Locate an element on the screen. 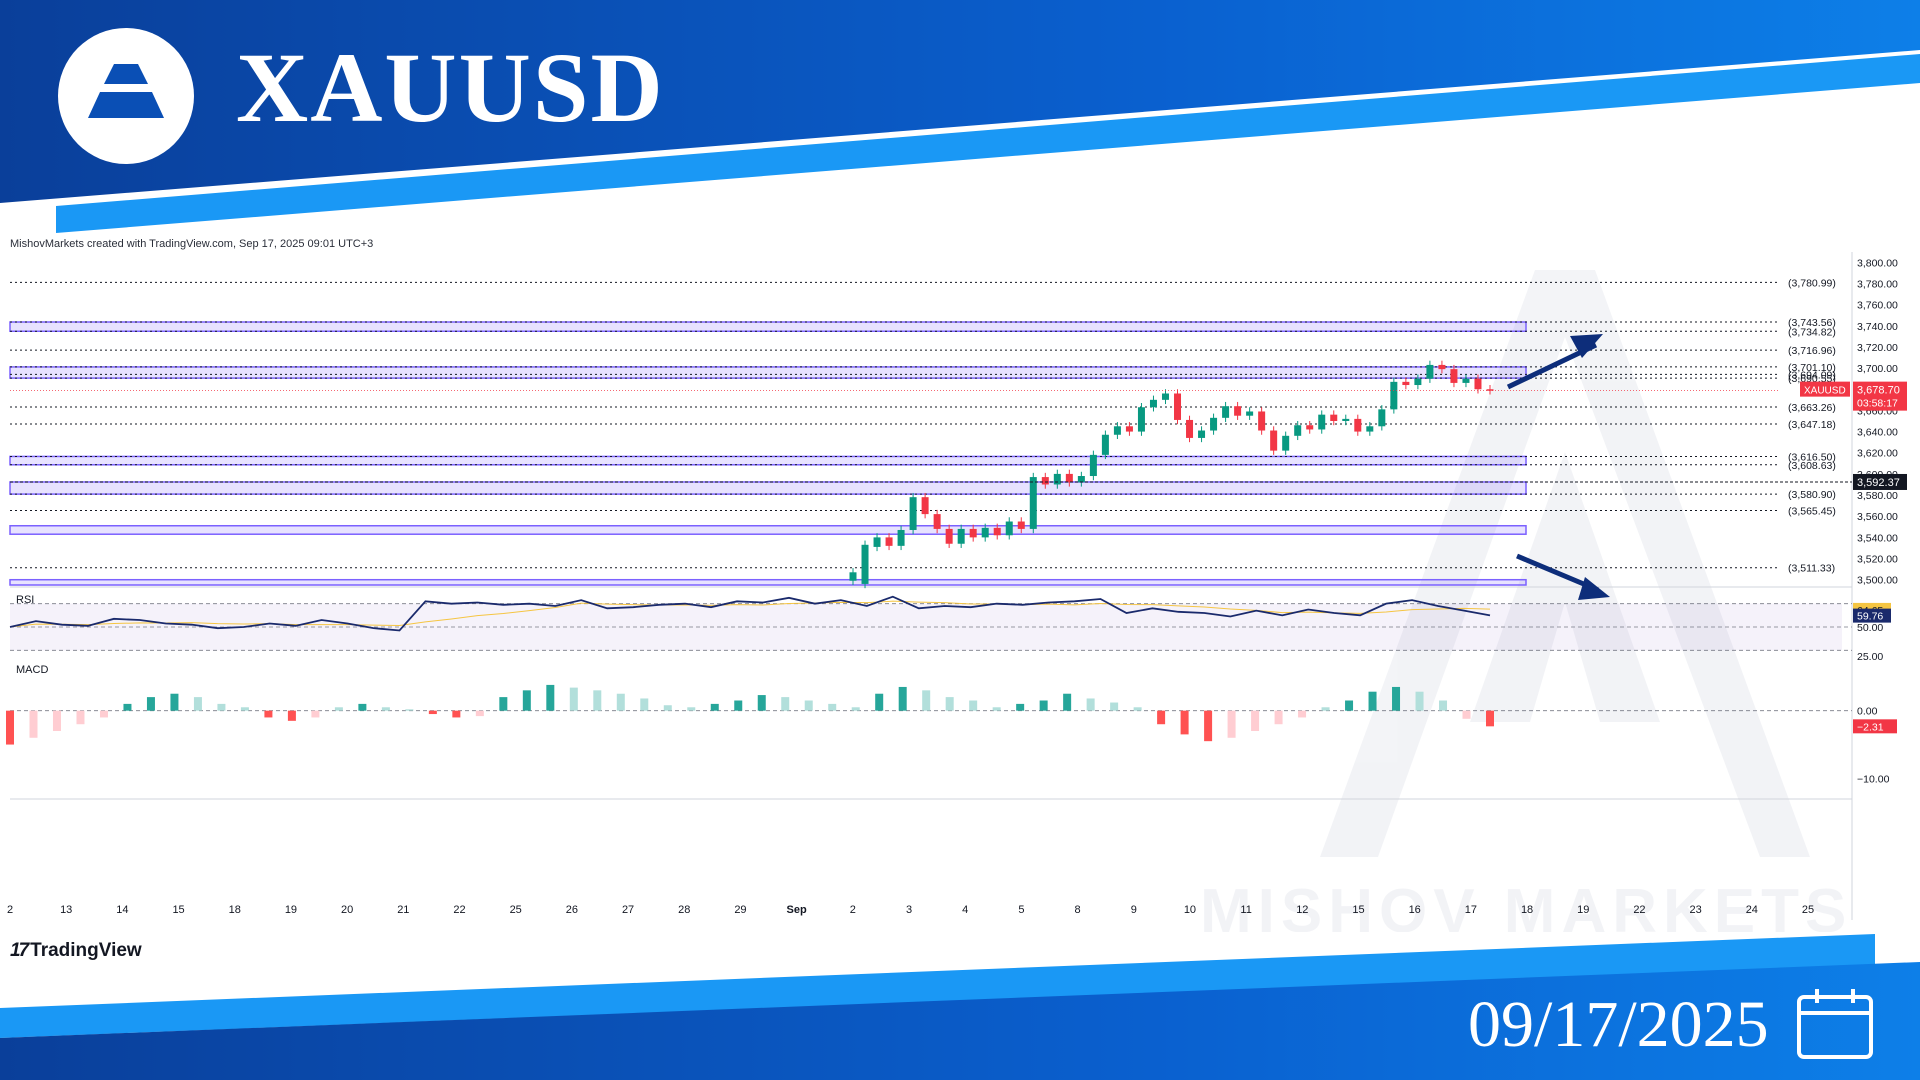 This screenshot has height=1080, width=1920. time-tick-label: 3 is located at coordinates (909, 910).